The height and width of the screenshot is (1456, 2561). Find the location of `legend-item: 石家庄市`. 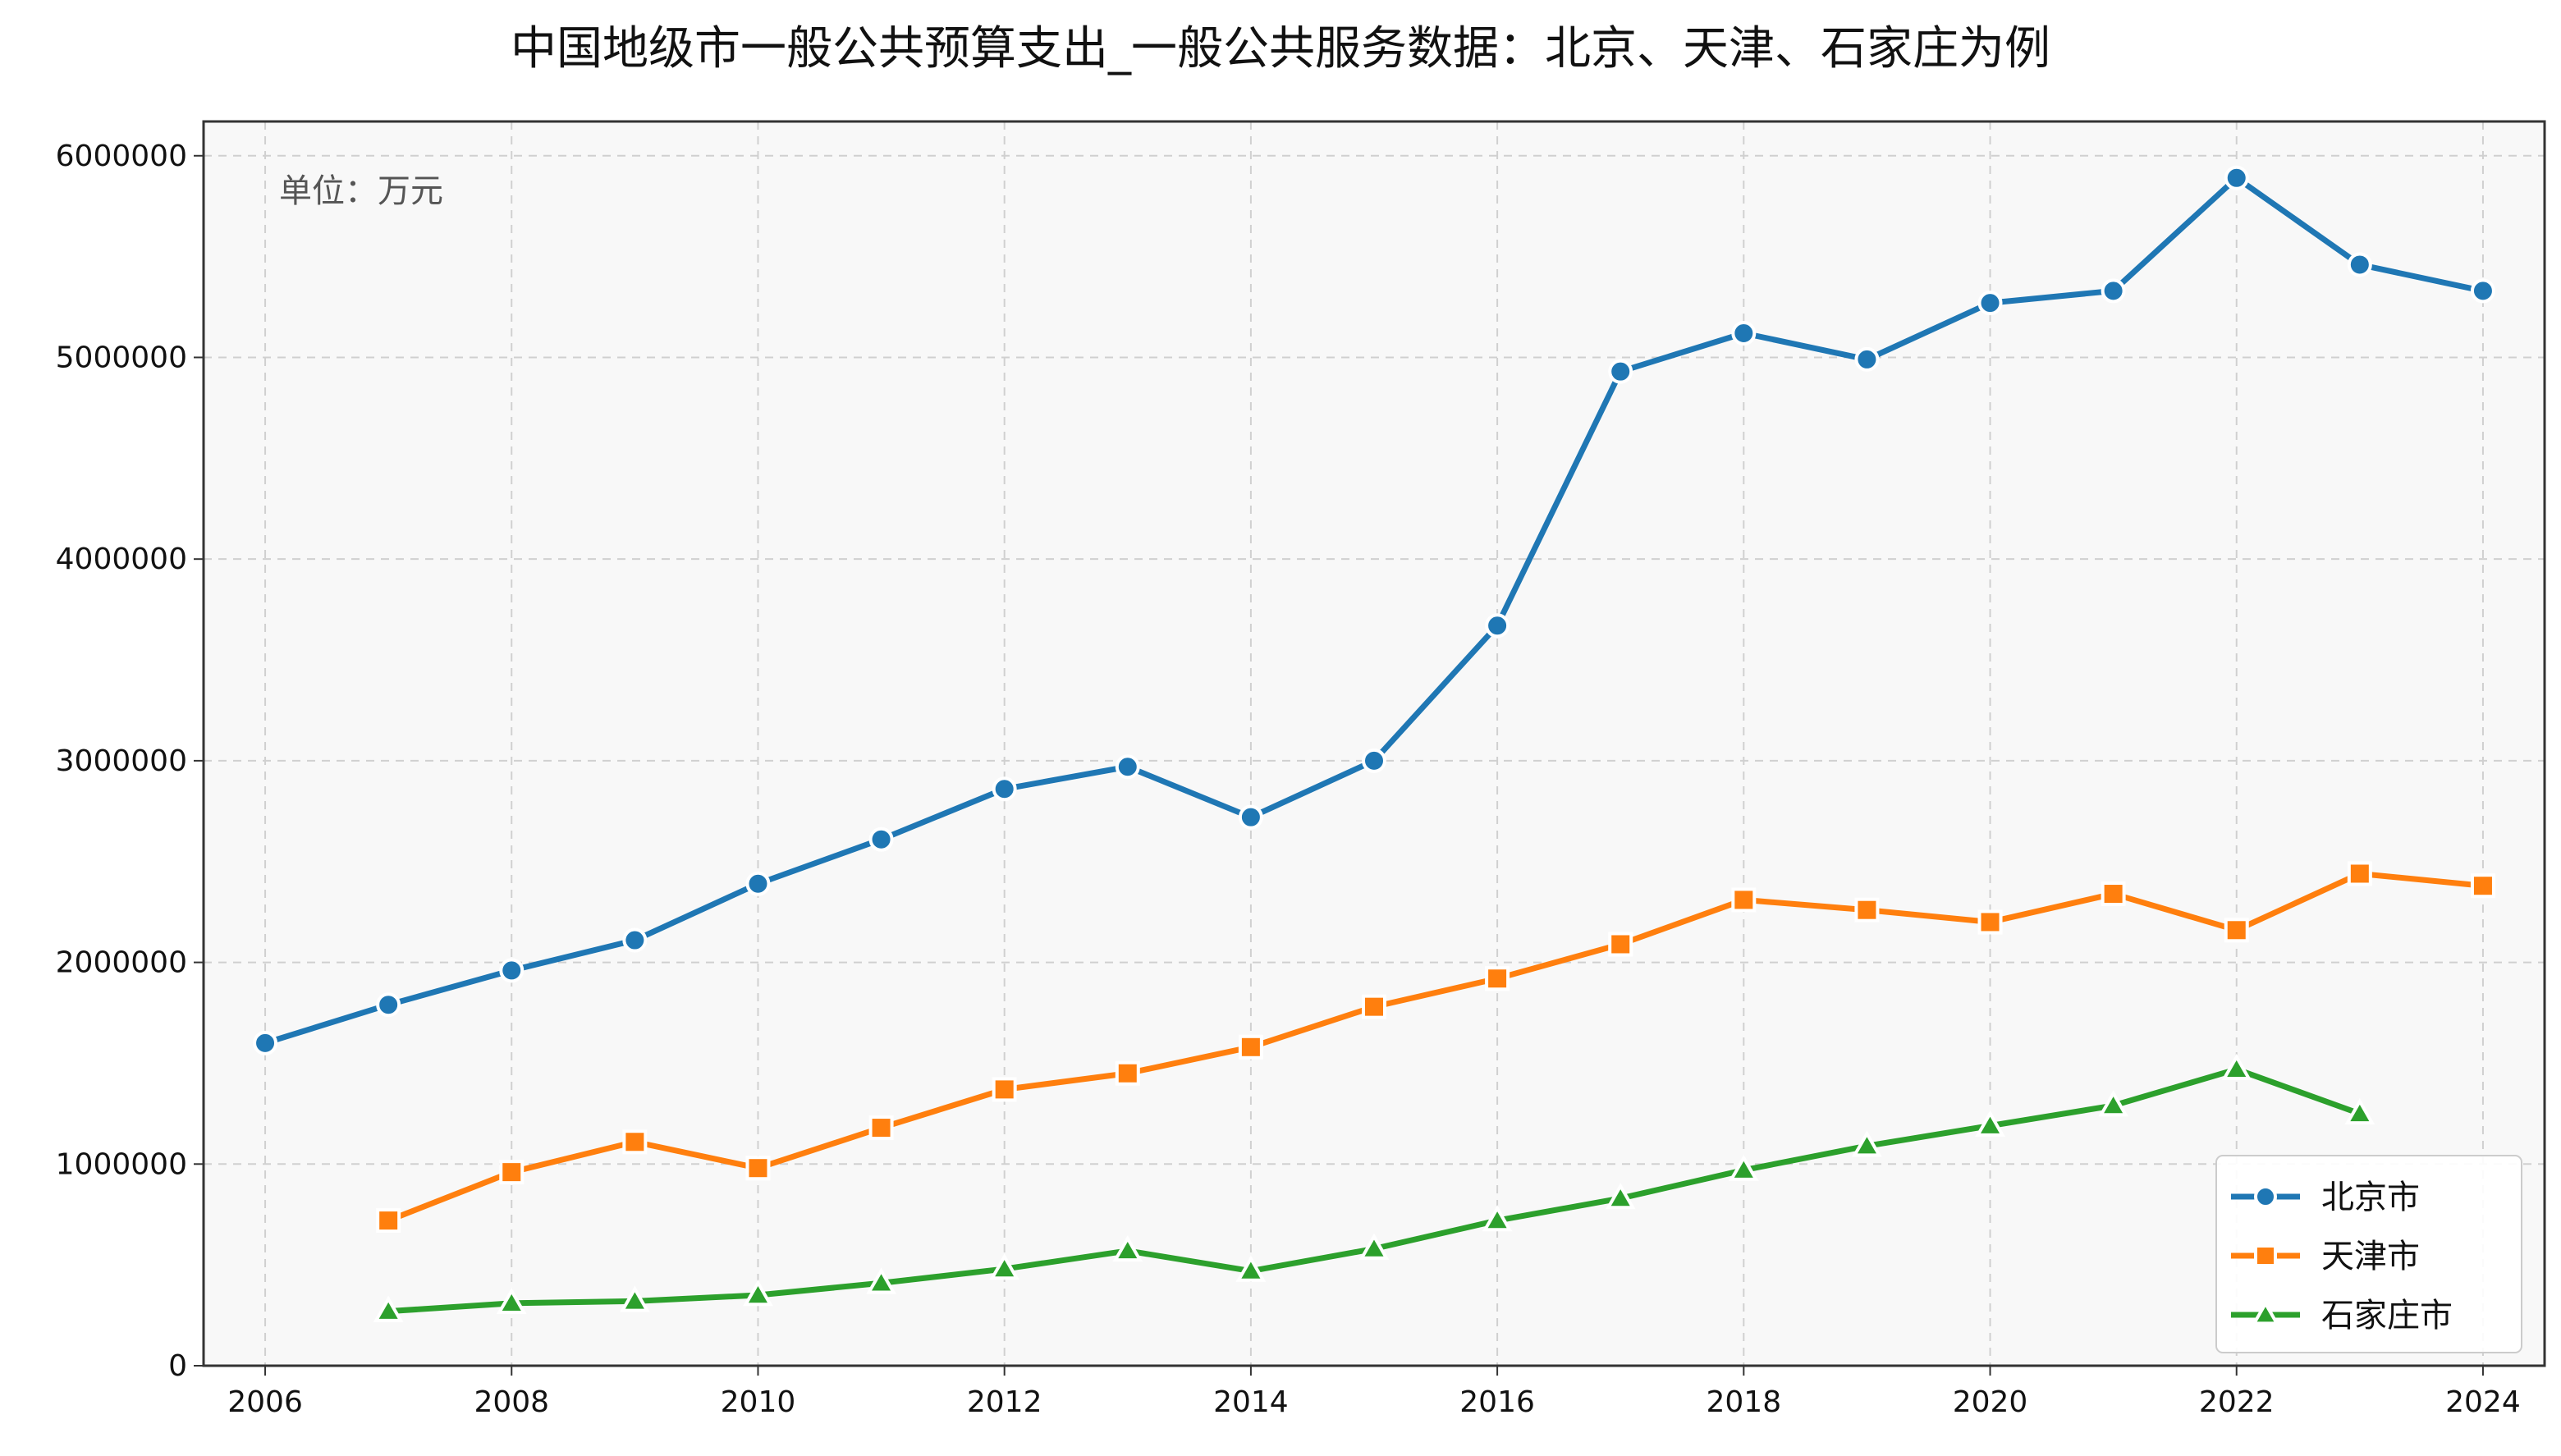

legend-item: 石家庄市 is located at coordinates (2342, 1316).